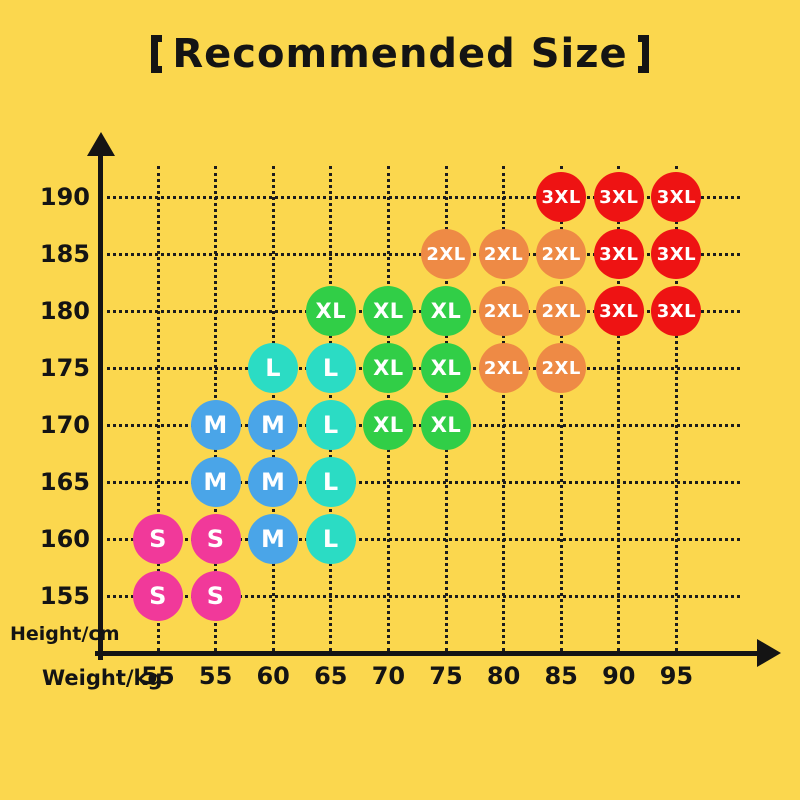  Describe the element at coordinates (676, 676) in the screenshot. I see `x-tick-label: 95` at that location.